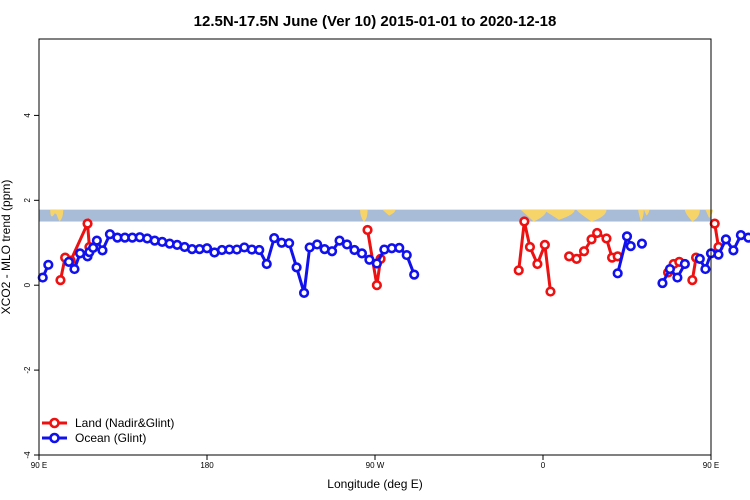  What do you see at coordinates (110, 438) in the screenshot?
I see `legend-label: Ocean (Glint)` at bounding box center [110, 438].